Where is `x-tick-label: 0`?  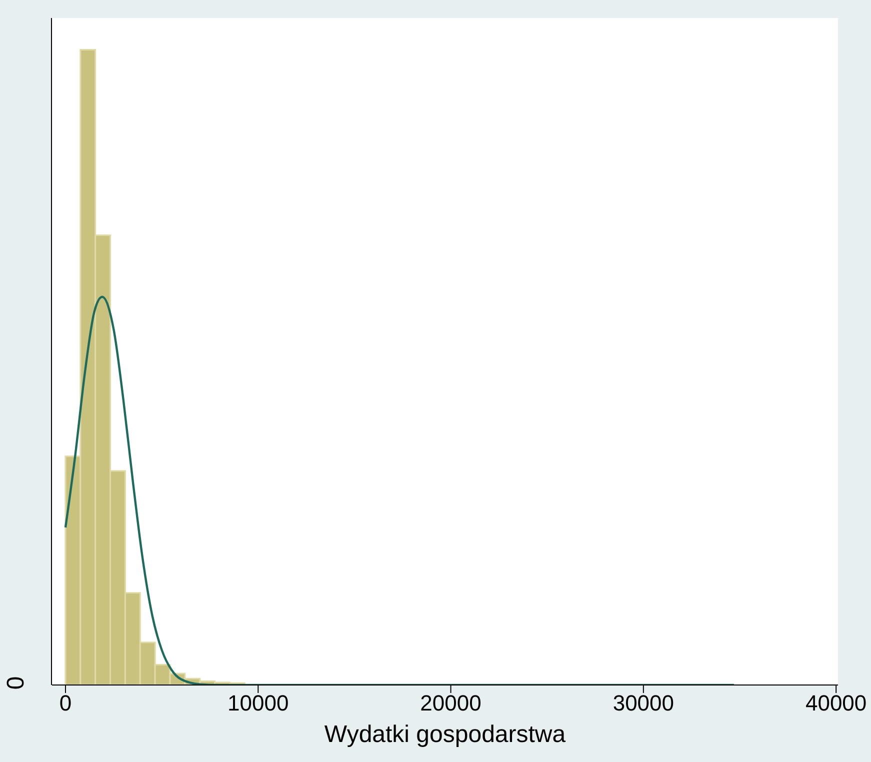
x-tick-label: 0 is located at coordinates (65, 703).